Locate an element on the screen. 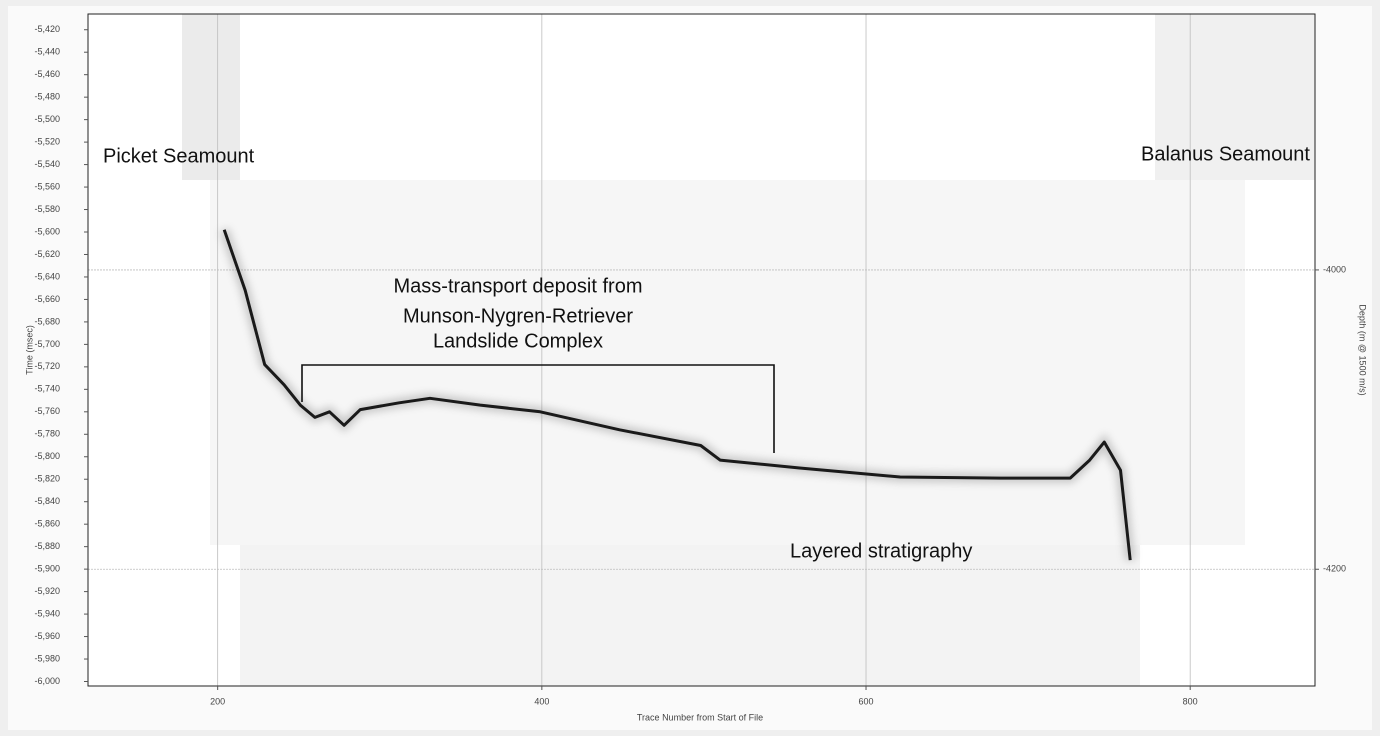 The image size is (1380, 736). y2-tick-label: -4000 is located at coordinates (1334, 269).